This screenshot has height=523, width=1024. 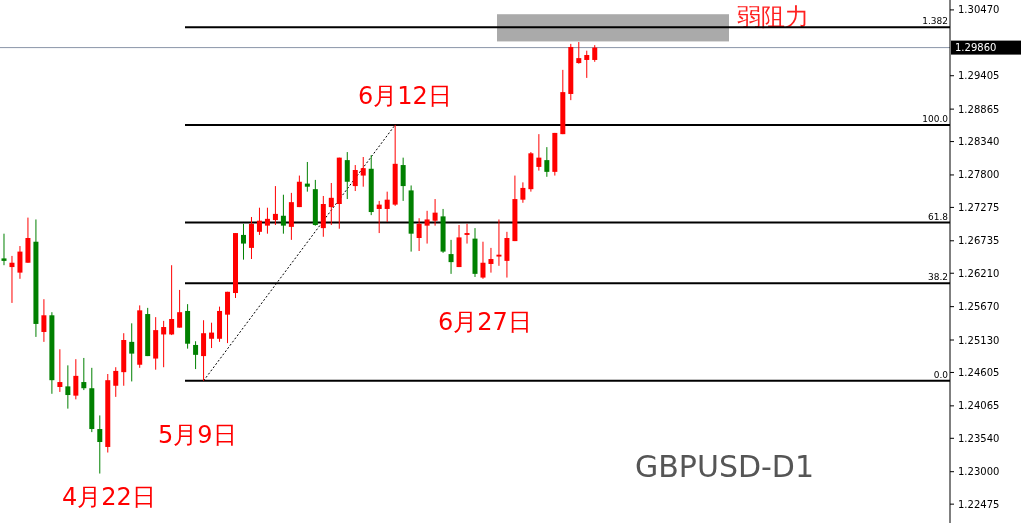 What do you see at coordinates (979, 142) in the screenshot?
I see `y-tick-label: 1.28340` at bounding box center [979, 142].